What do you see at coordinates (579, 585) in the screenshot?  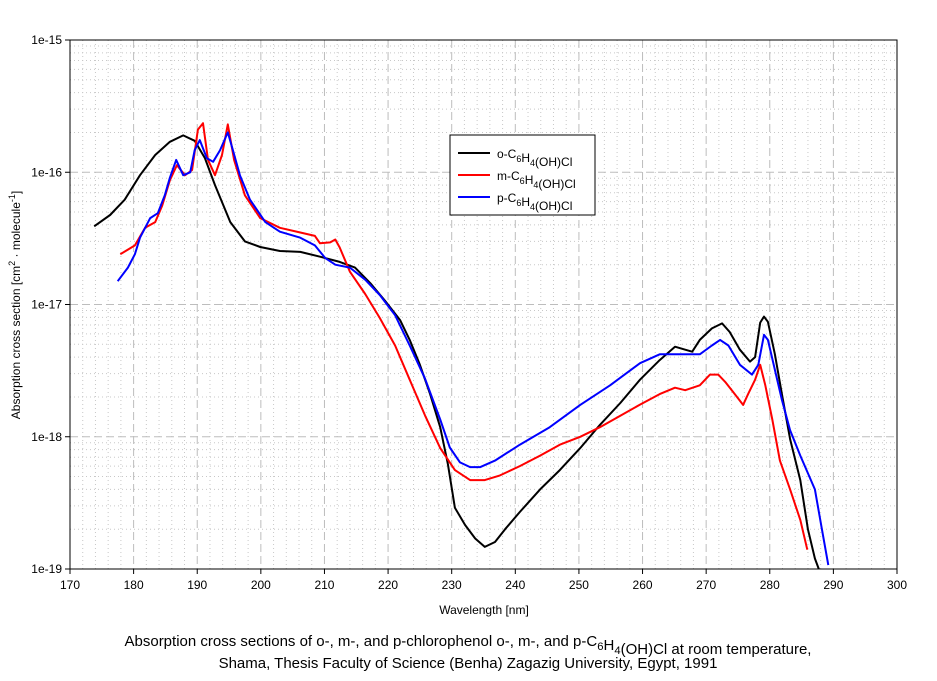 I see `x-tick-label: 250` at bounding box center [579, 585].